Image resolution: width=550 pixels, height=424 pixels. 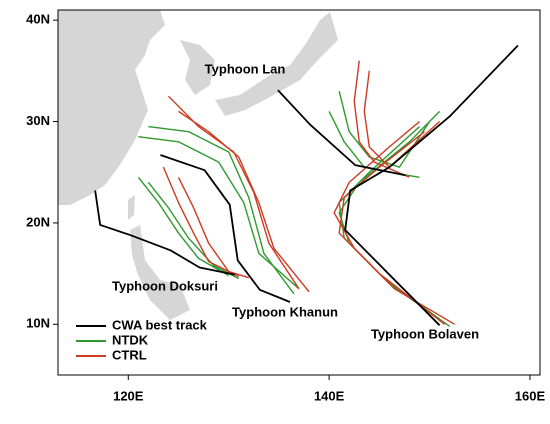 What do you see at coordinates (38, 221) in the screenshot?
I see `y-tick-label: 20N` at bounding box center [38, 221].